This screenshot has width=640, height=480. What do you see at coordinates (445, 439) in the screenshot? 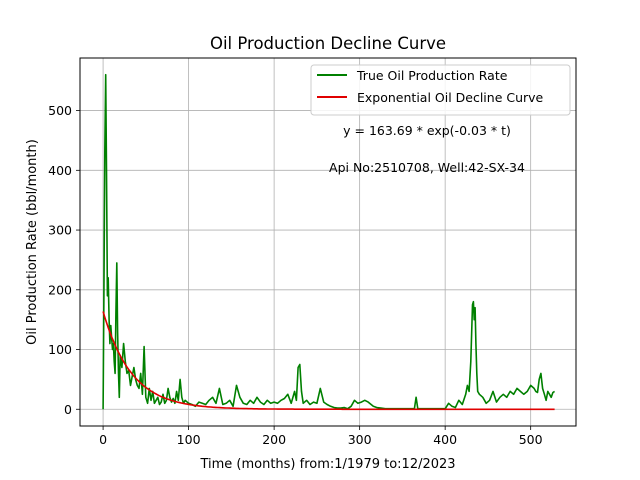
I see `x-tick-label: 400` at bounding box center [445, 439].